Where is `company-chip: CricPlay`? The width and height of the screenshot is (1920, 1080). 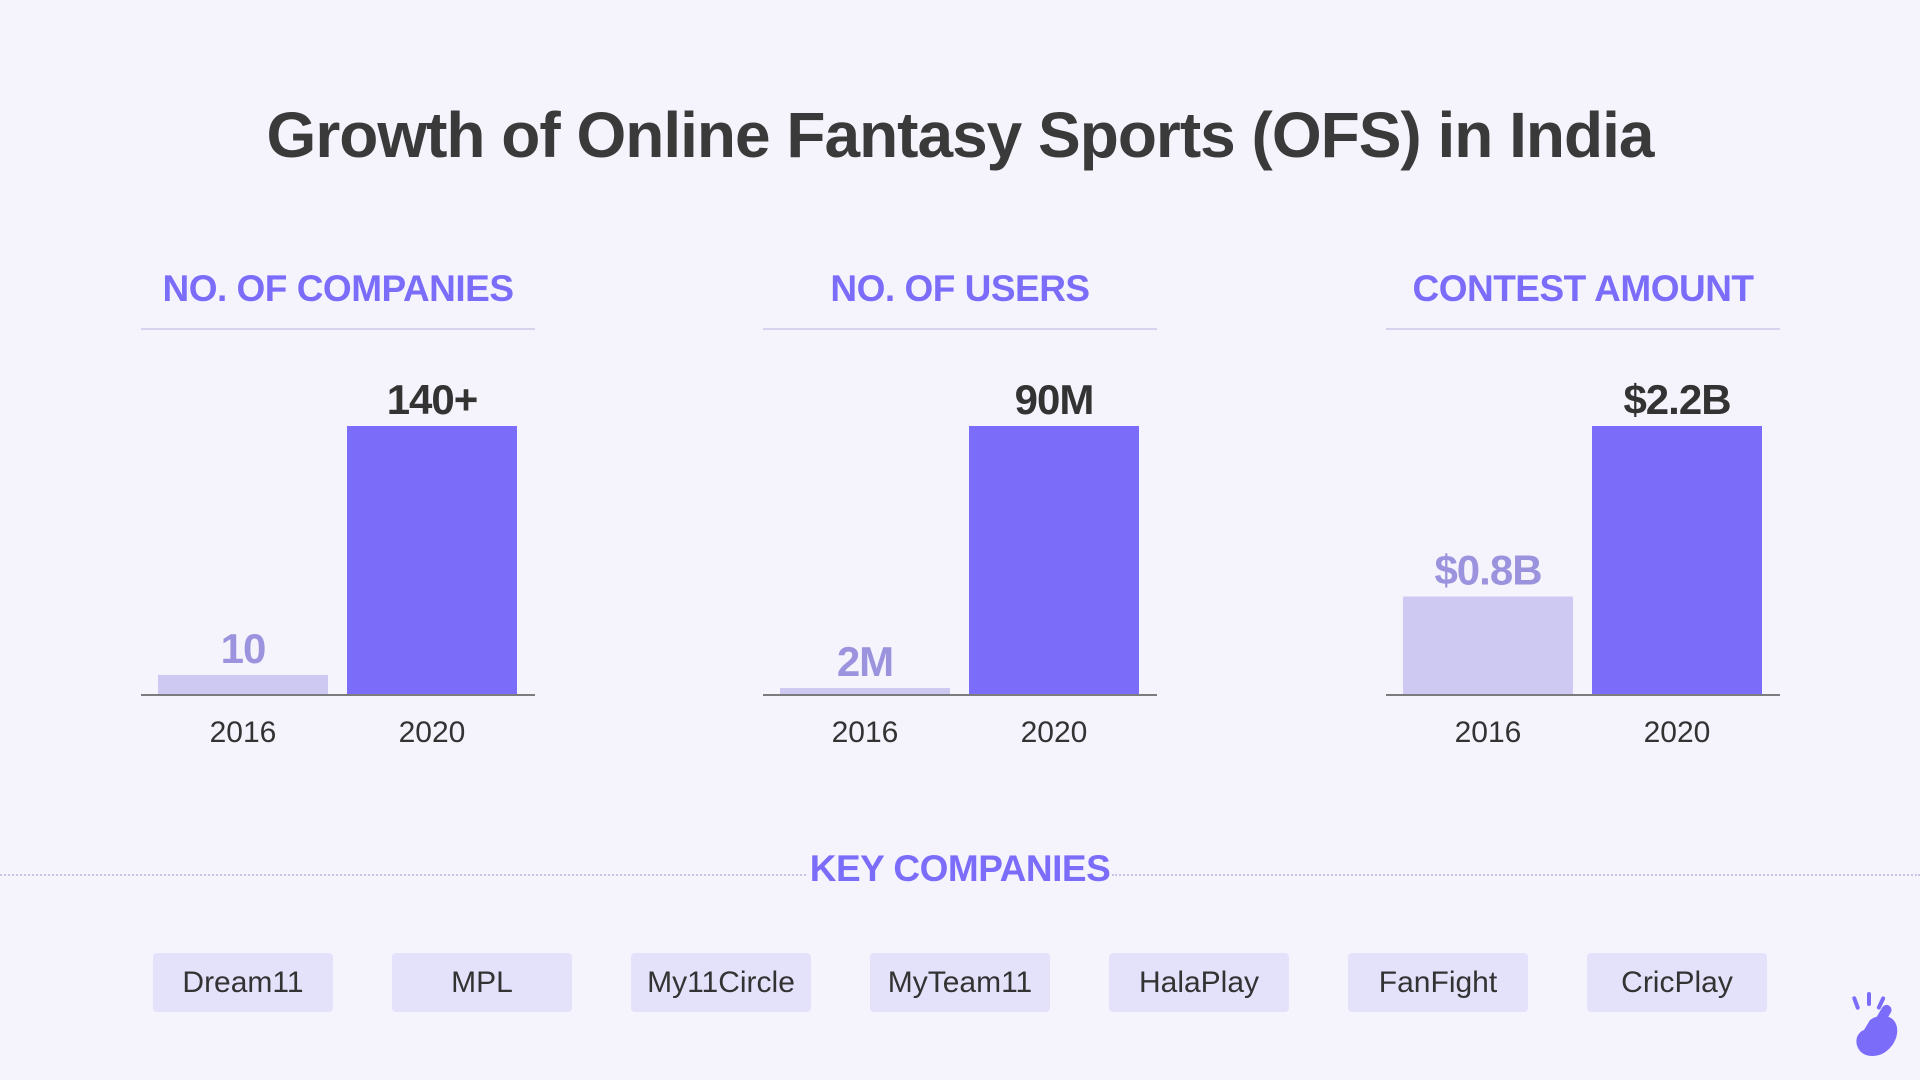
company-chip: CricPlay is located at coordinates (1677, 982).